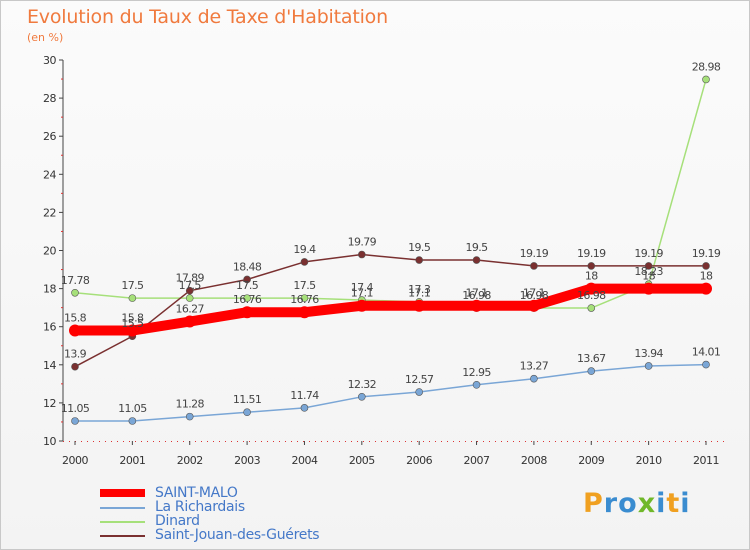 This screenshot has width=750, height=550. Describe the element at coordinates (591, 358) in the screenshot. I see `data-label: 13.67` at that location.